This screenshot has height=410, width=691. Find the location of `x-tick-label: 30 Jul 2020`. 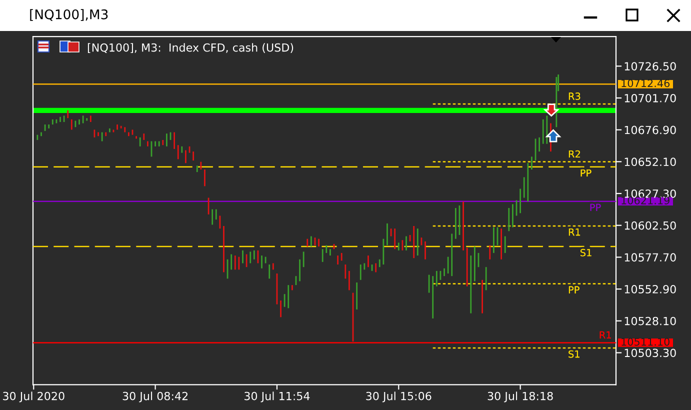

x-tick-label: 30 Jul 2020 is located at coordinates (33, 397).